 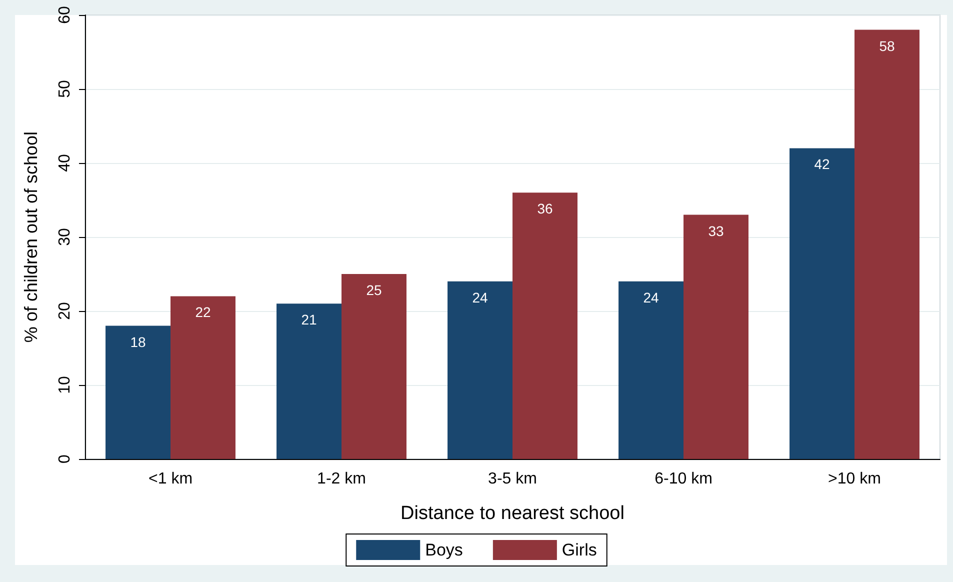 I want to click on data-label: 58, so click(x=887, y=46).